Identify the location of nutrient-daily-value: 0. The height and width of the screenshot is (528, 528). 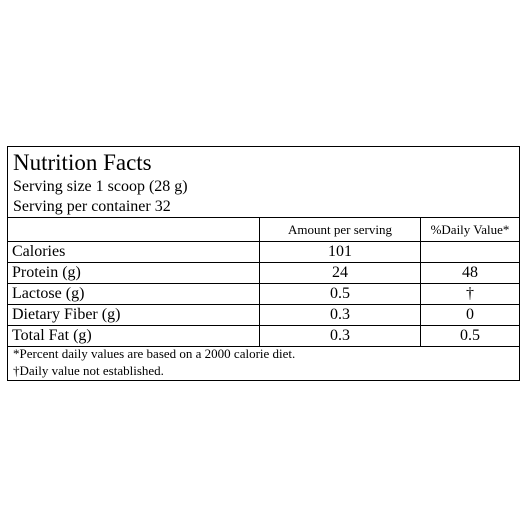
(469, 315).